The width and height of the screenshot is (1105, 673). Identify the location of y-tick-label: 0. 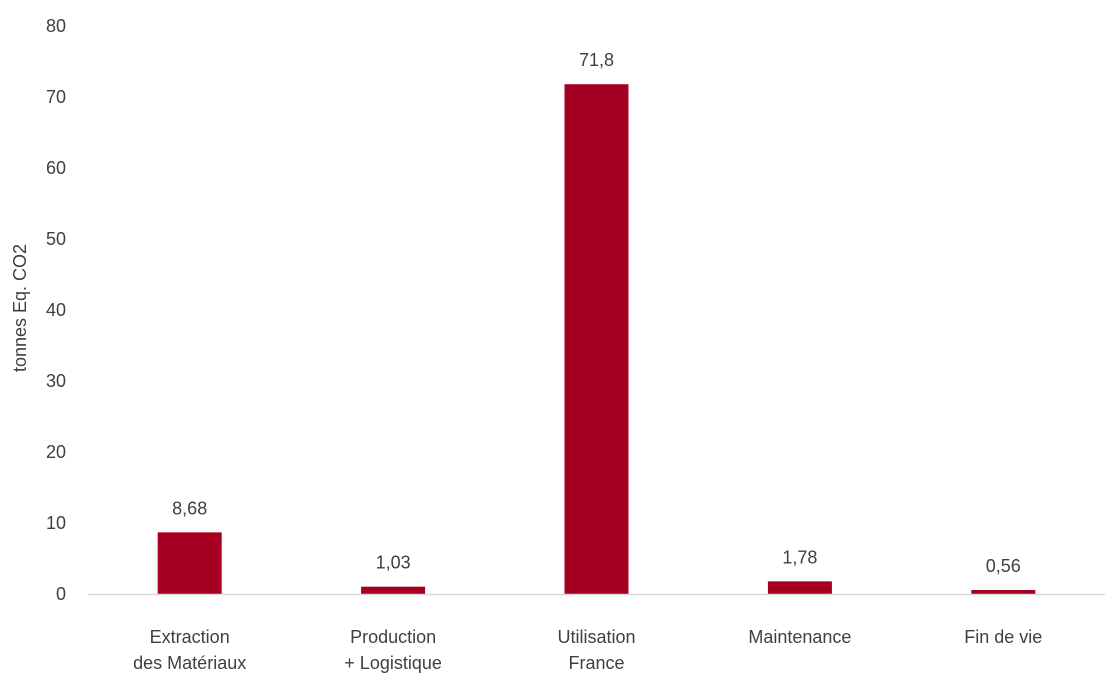
(61, 594).